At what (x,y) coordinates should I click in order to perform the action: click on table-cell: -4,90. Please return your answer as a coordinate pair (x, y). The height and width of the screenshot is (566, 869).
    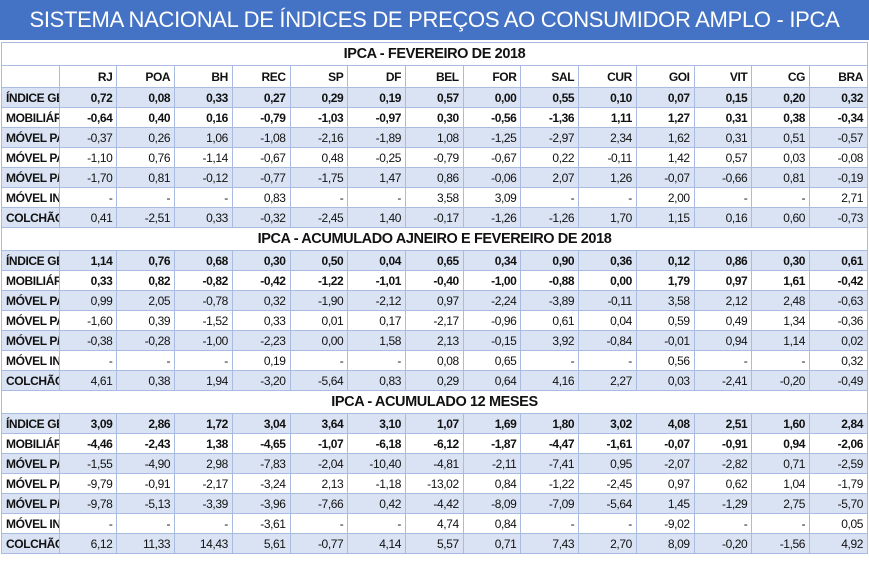
    Looking at the image, I should click on (146, 463).